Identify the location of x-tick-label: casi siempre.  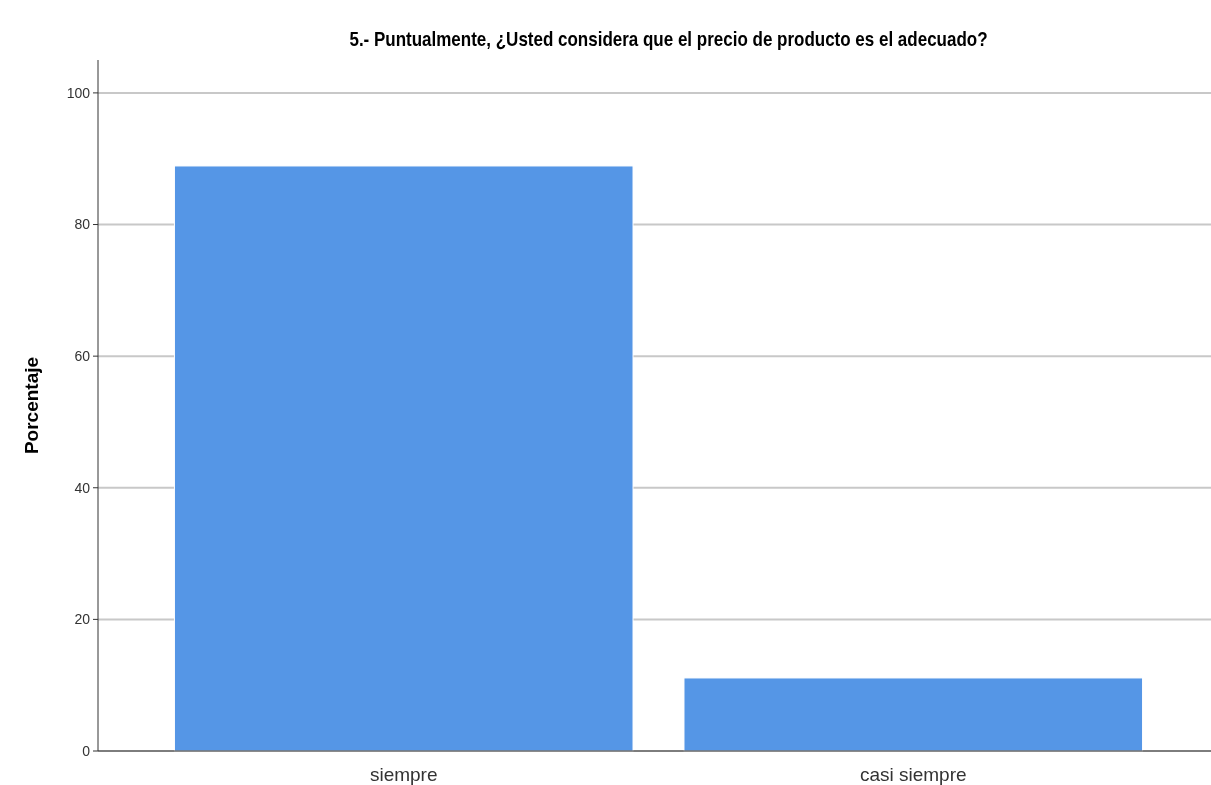
(913, 774).